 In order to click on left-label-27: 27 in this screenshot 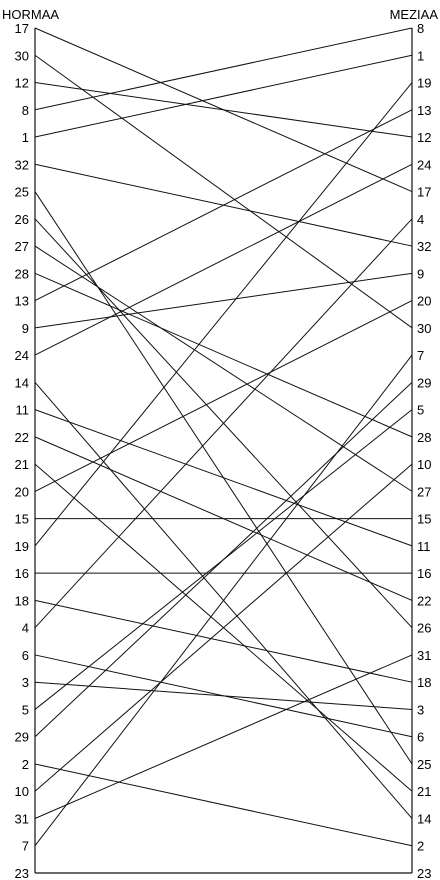, I will do `click(22, 246)`.